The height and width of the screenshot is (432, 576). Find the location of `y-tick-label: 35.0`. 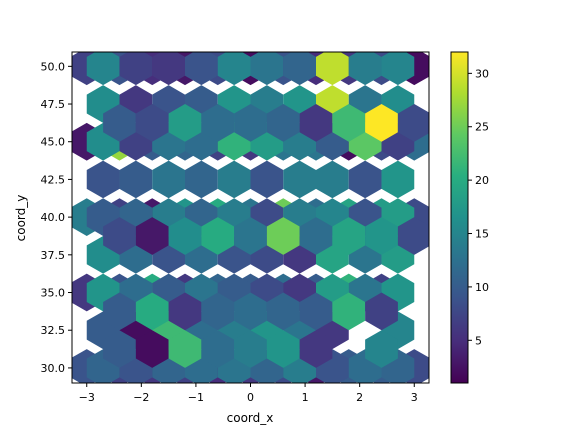

y-tick-label: 35.0 is located at coordinates (53, 293).